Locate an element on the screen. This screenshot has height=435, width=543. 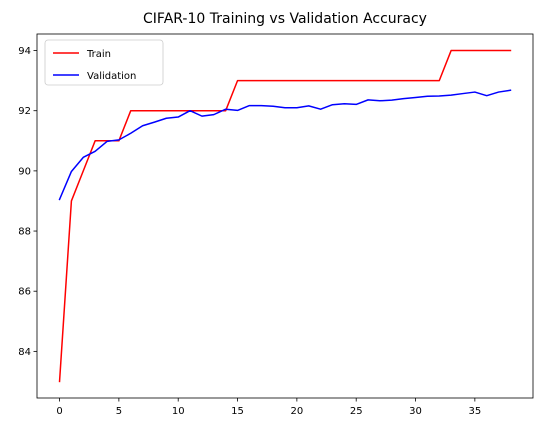
x-tick-label: 35 is located at coordinates (474, 411).